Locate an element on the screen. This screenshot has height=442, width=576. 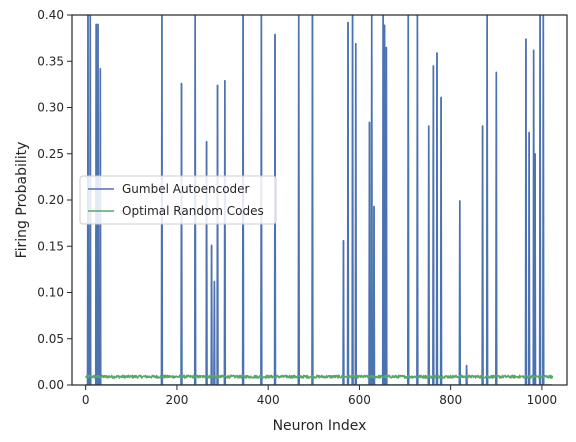
y-tick-label: 0.10 is located at coordinates (50, 293).